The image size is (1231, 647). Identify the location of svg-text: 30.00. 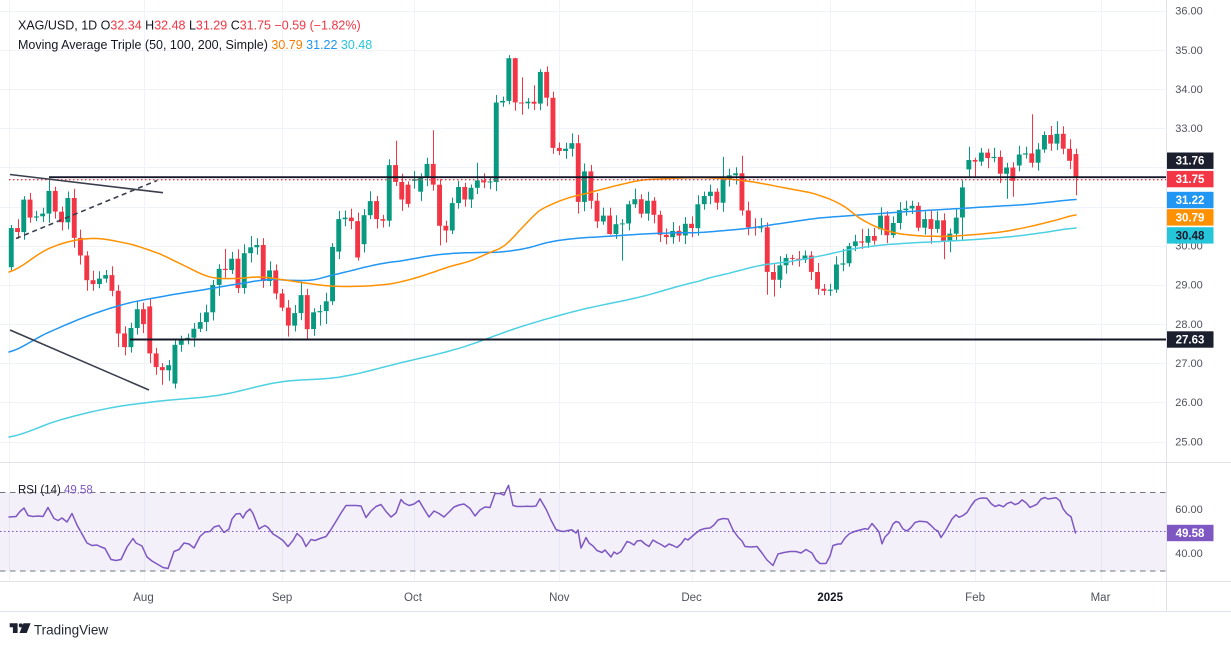
(1189, 247).